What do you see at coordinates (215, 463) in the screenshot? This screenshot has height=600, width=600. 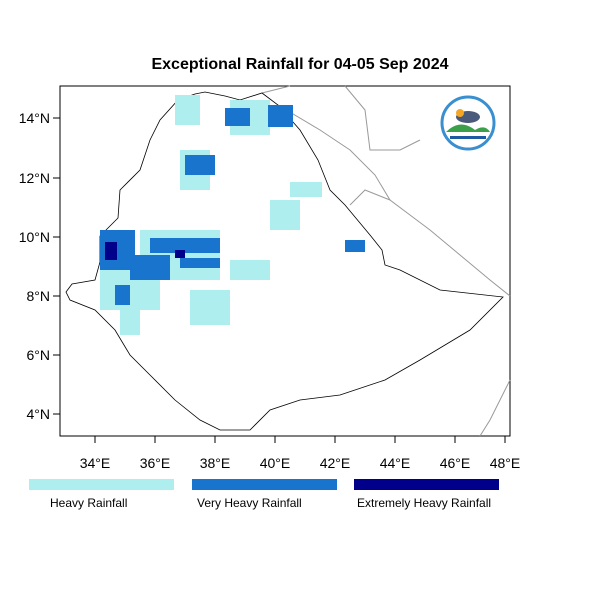 I see `x-tick-label: 38°E` at bounding box center [215, 463].